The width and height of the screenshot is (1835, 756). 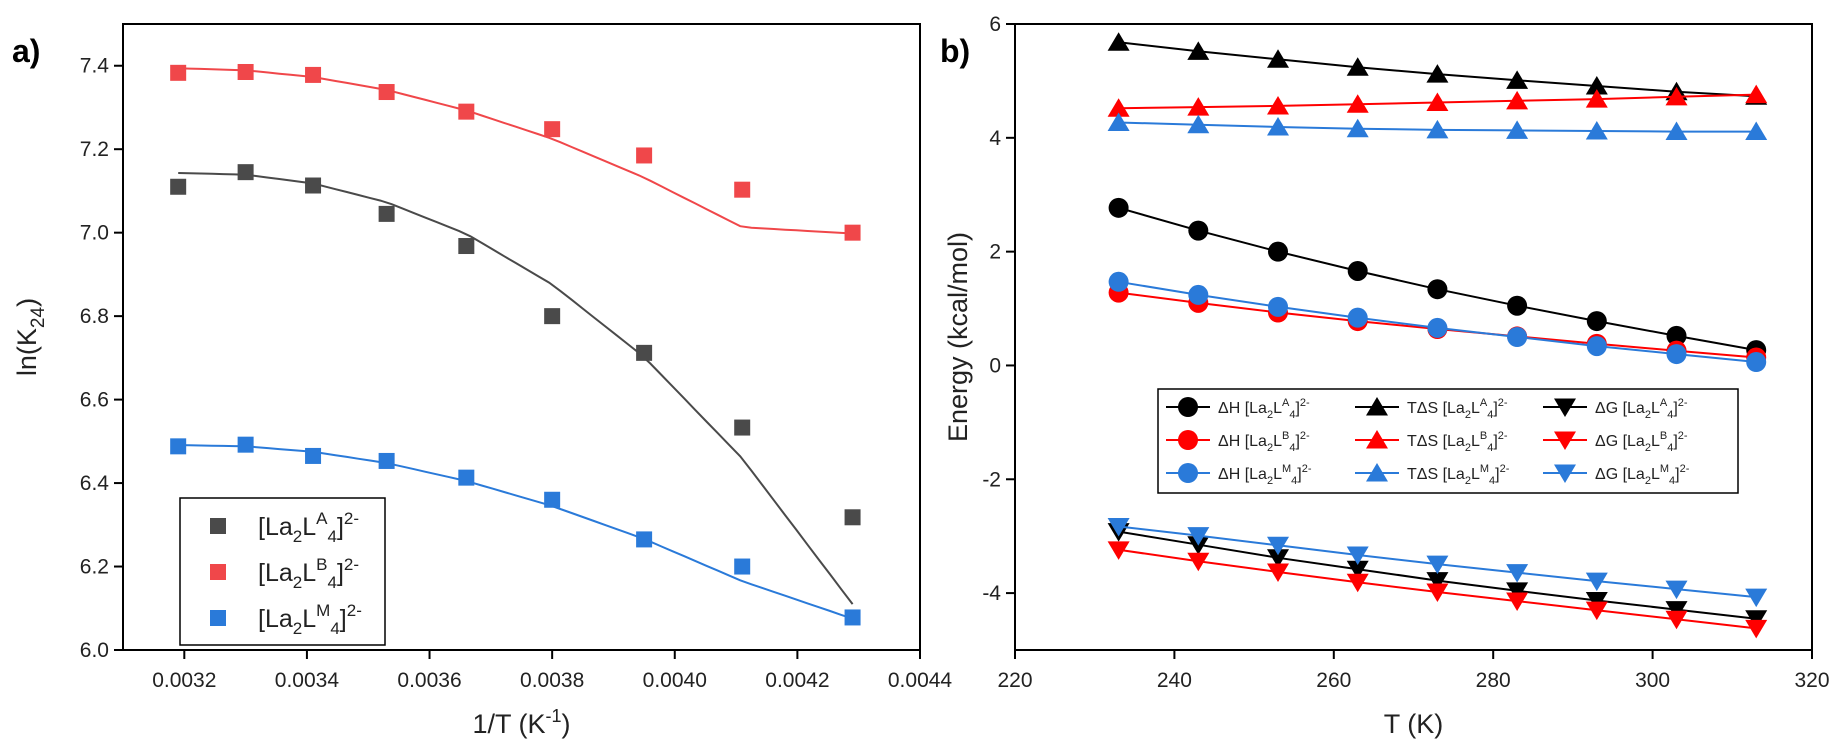 I want to click on y-tick-label: 6, so click(x=995, y=24).